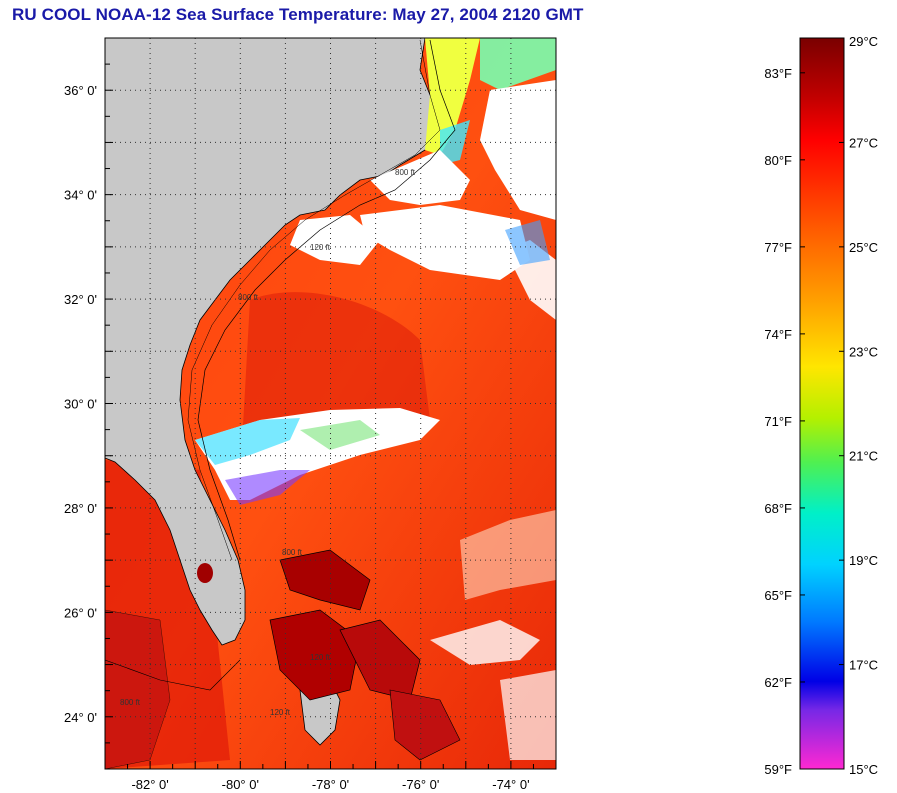  Describe the element at coordinates (510, 784) in the screenshot. I see `lon-label: -74° 0'` at that location.